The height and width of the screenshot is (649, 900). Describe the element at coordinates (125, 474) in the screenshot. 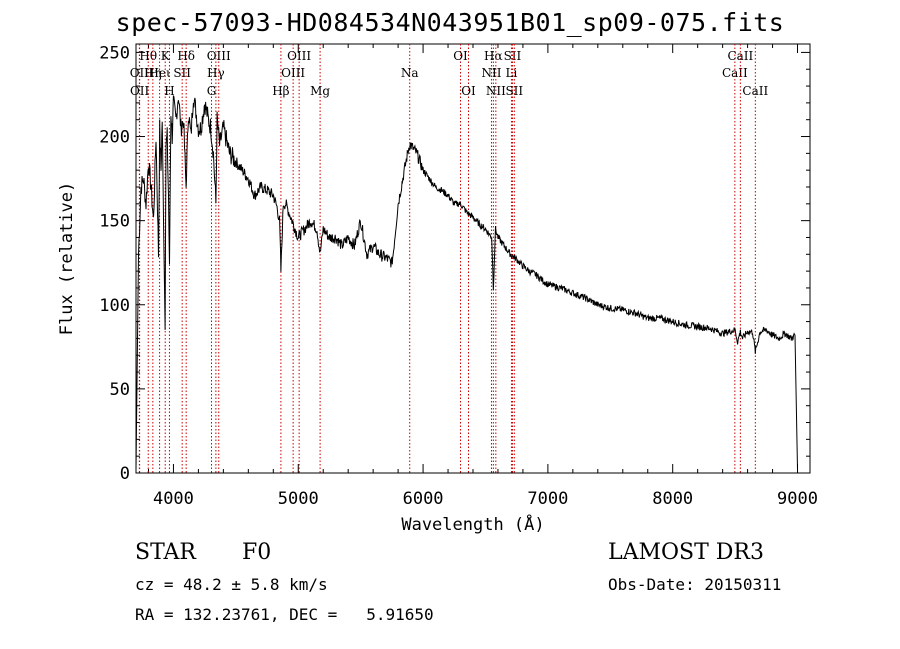

I see `y-tick-label: 0` at that location.